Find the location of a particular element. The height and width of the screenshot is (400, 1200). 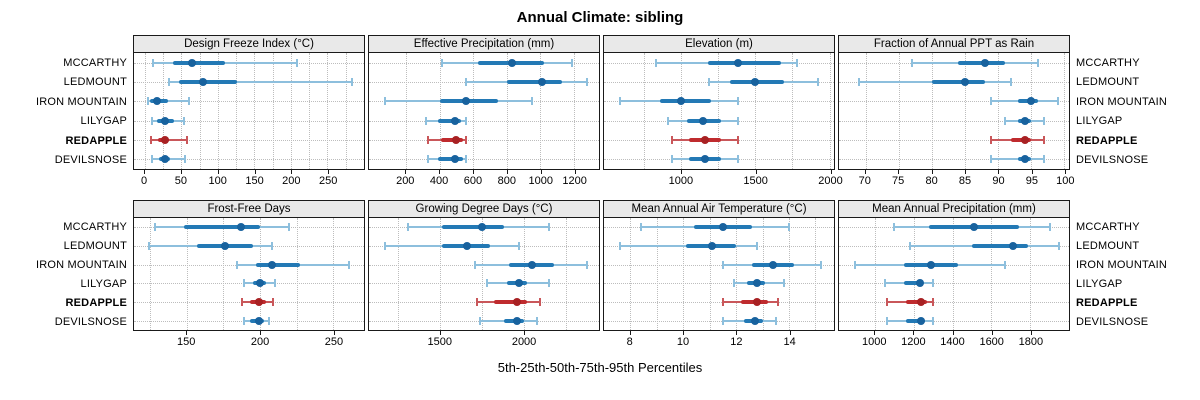

site-label-right: LEDMOUNT is located at coordinates (1108, 82).